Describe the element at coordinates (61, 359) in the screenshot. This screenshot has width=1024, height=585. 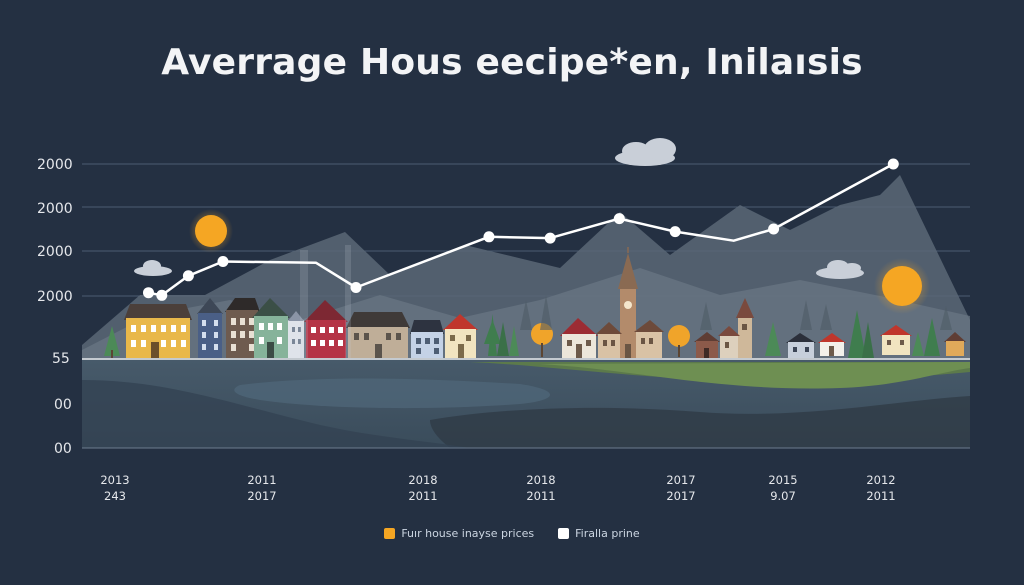
I see `y-tick-label: 55` at that location.